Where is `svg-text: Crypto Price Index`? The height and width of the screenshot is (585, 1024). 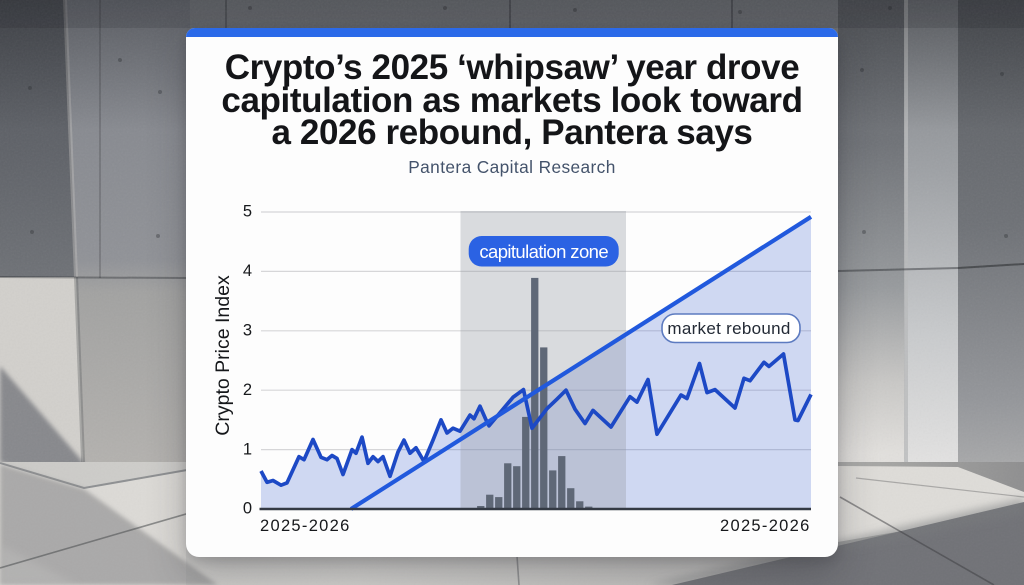
svg-text: Crypto Price Index is located at coordinates (223, 355).